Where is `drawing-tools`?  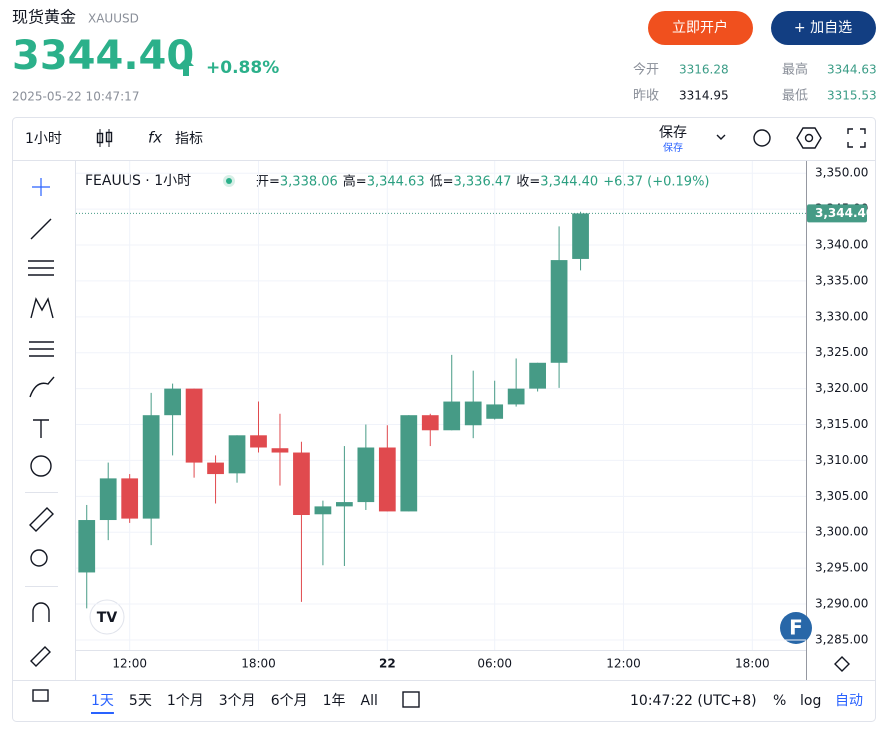 drawing-tools is located at coordinates (41, 440).